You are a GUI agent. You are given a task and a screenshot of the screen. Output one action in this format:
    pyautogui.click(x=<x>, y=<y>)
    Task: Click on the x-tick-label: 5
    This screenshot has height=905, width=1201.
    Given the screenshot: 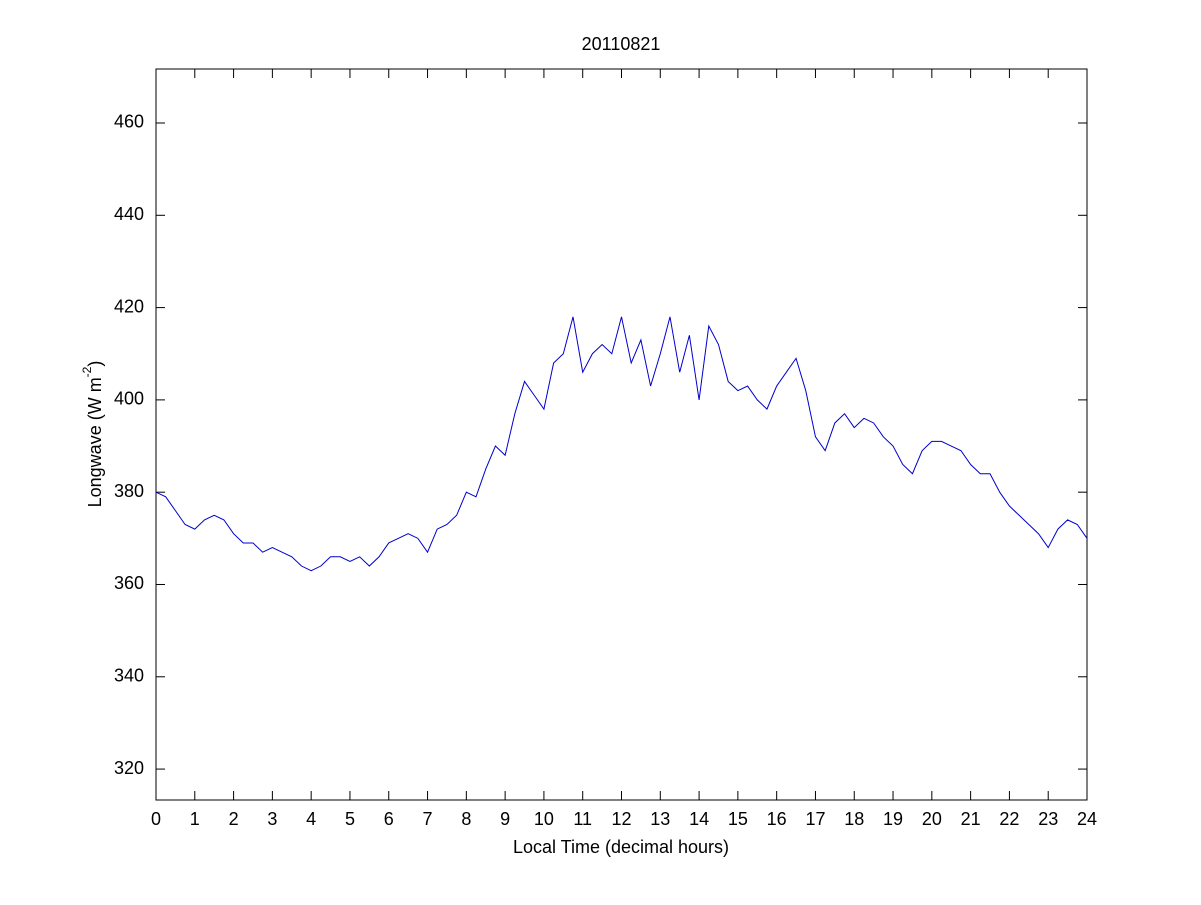 What is the action you would take?
    pyautogui.click(x=350, y=819)
    